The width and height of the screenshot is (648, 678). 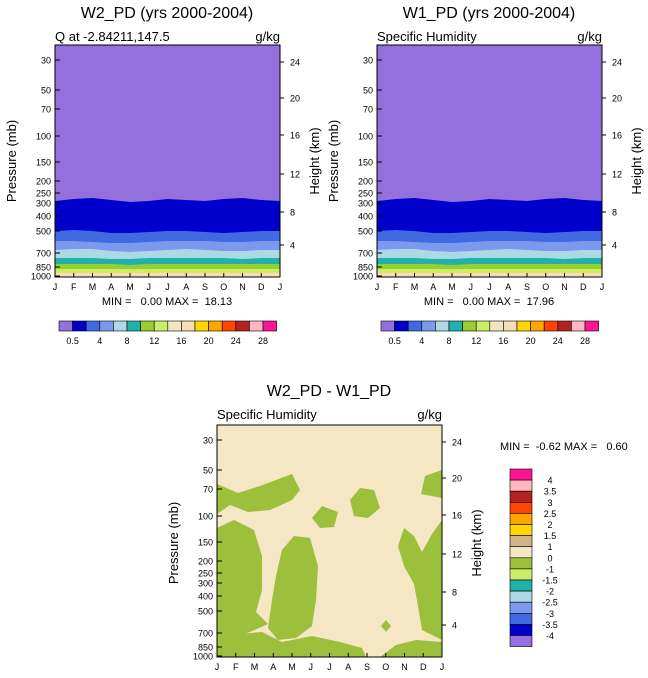 I want to click on colorbar-label: 2, so click(x=549, y=525).